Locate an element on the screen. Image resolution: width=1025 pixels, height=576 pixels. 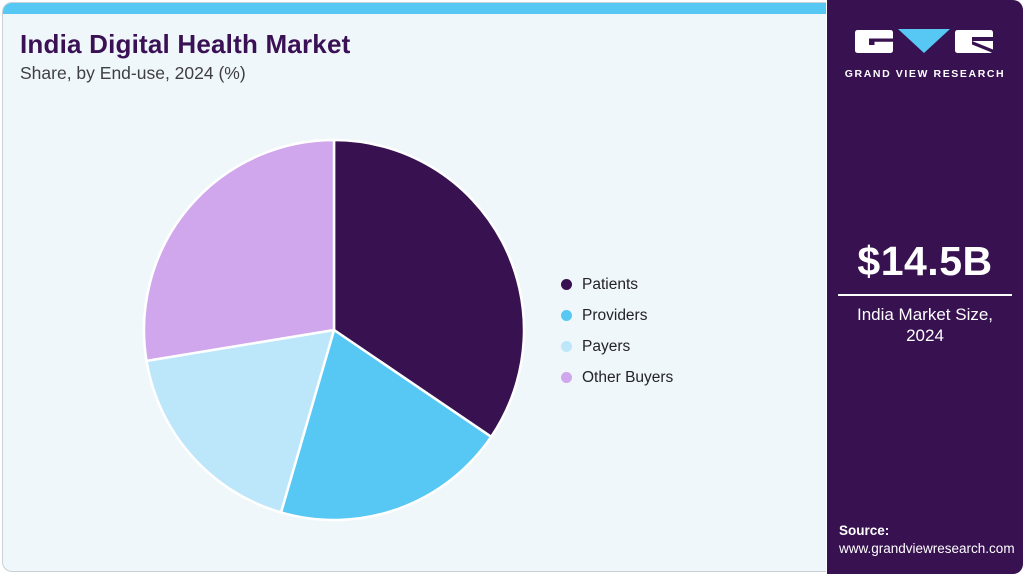
source-block: Source: www.grandviewresearch.com is located at coordinates (927, 539).